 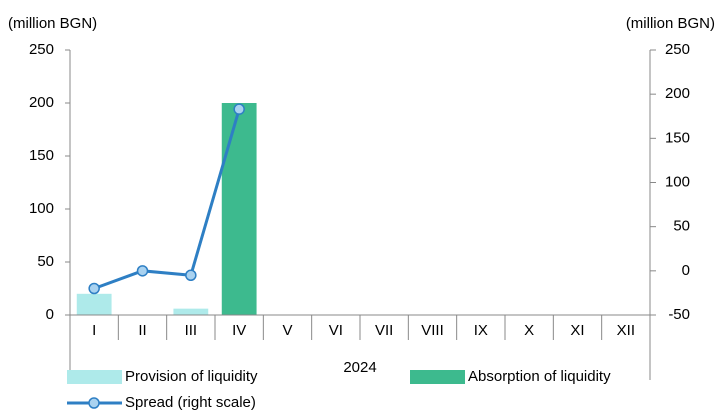 I want to click on y-tick-label: 250, so click(x=41, y=49).